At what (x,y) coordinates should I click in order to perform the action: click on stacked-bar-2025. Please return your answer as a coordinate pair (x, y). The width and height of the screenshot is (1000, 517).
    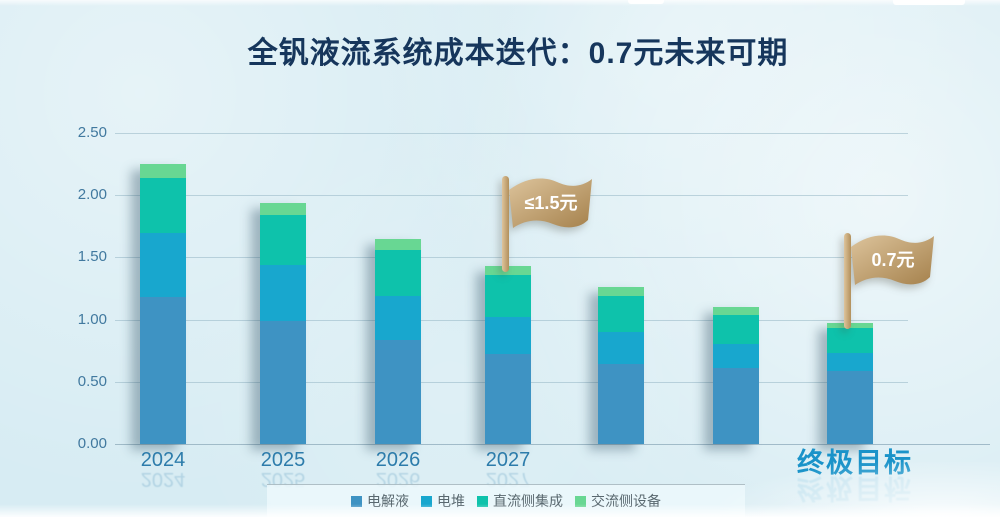
    Looking at the image, I should click on (283, 323).